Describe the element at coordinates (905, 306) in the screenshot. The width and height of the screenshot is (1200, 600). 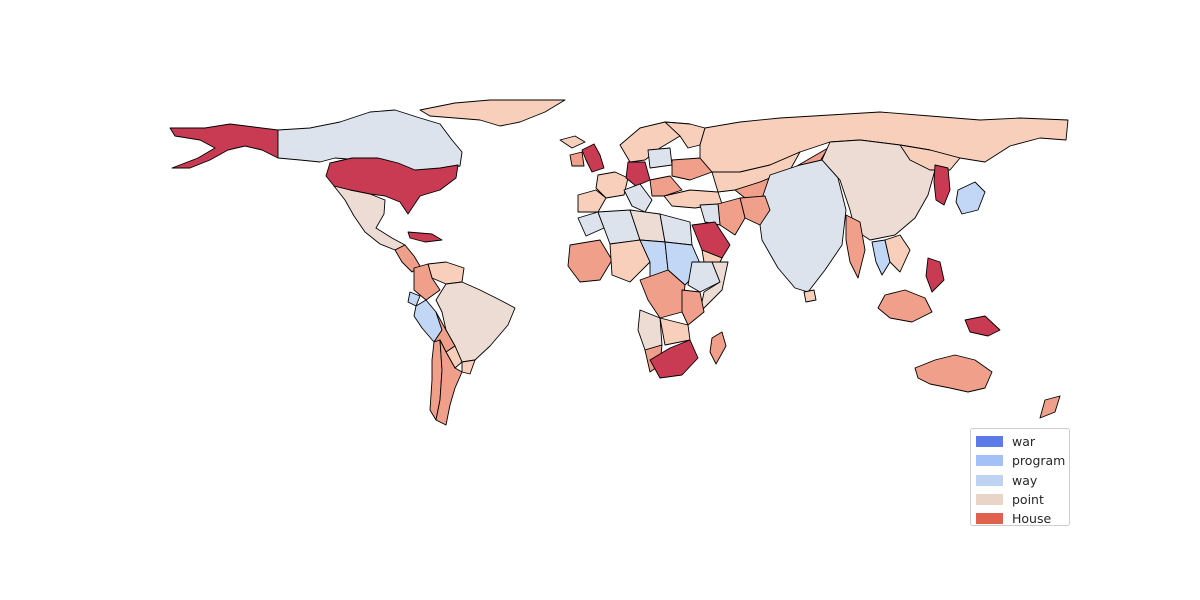
I see `region-indonesia` at that location.